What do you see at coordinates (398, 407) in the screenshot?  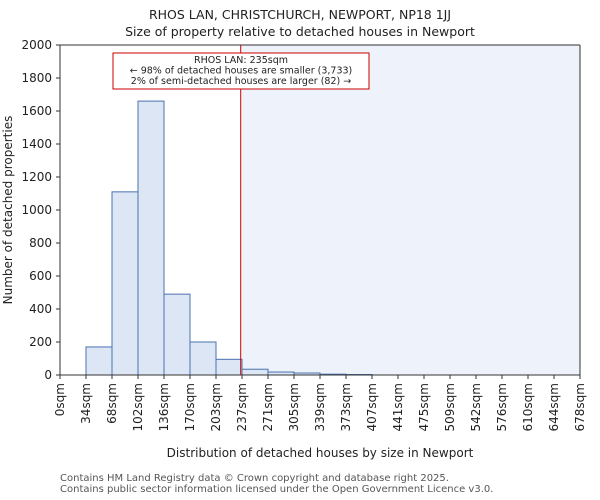 I see `x-tick-label-13: 441sqm` at bounding box center [398, 407].